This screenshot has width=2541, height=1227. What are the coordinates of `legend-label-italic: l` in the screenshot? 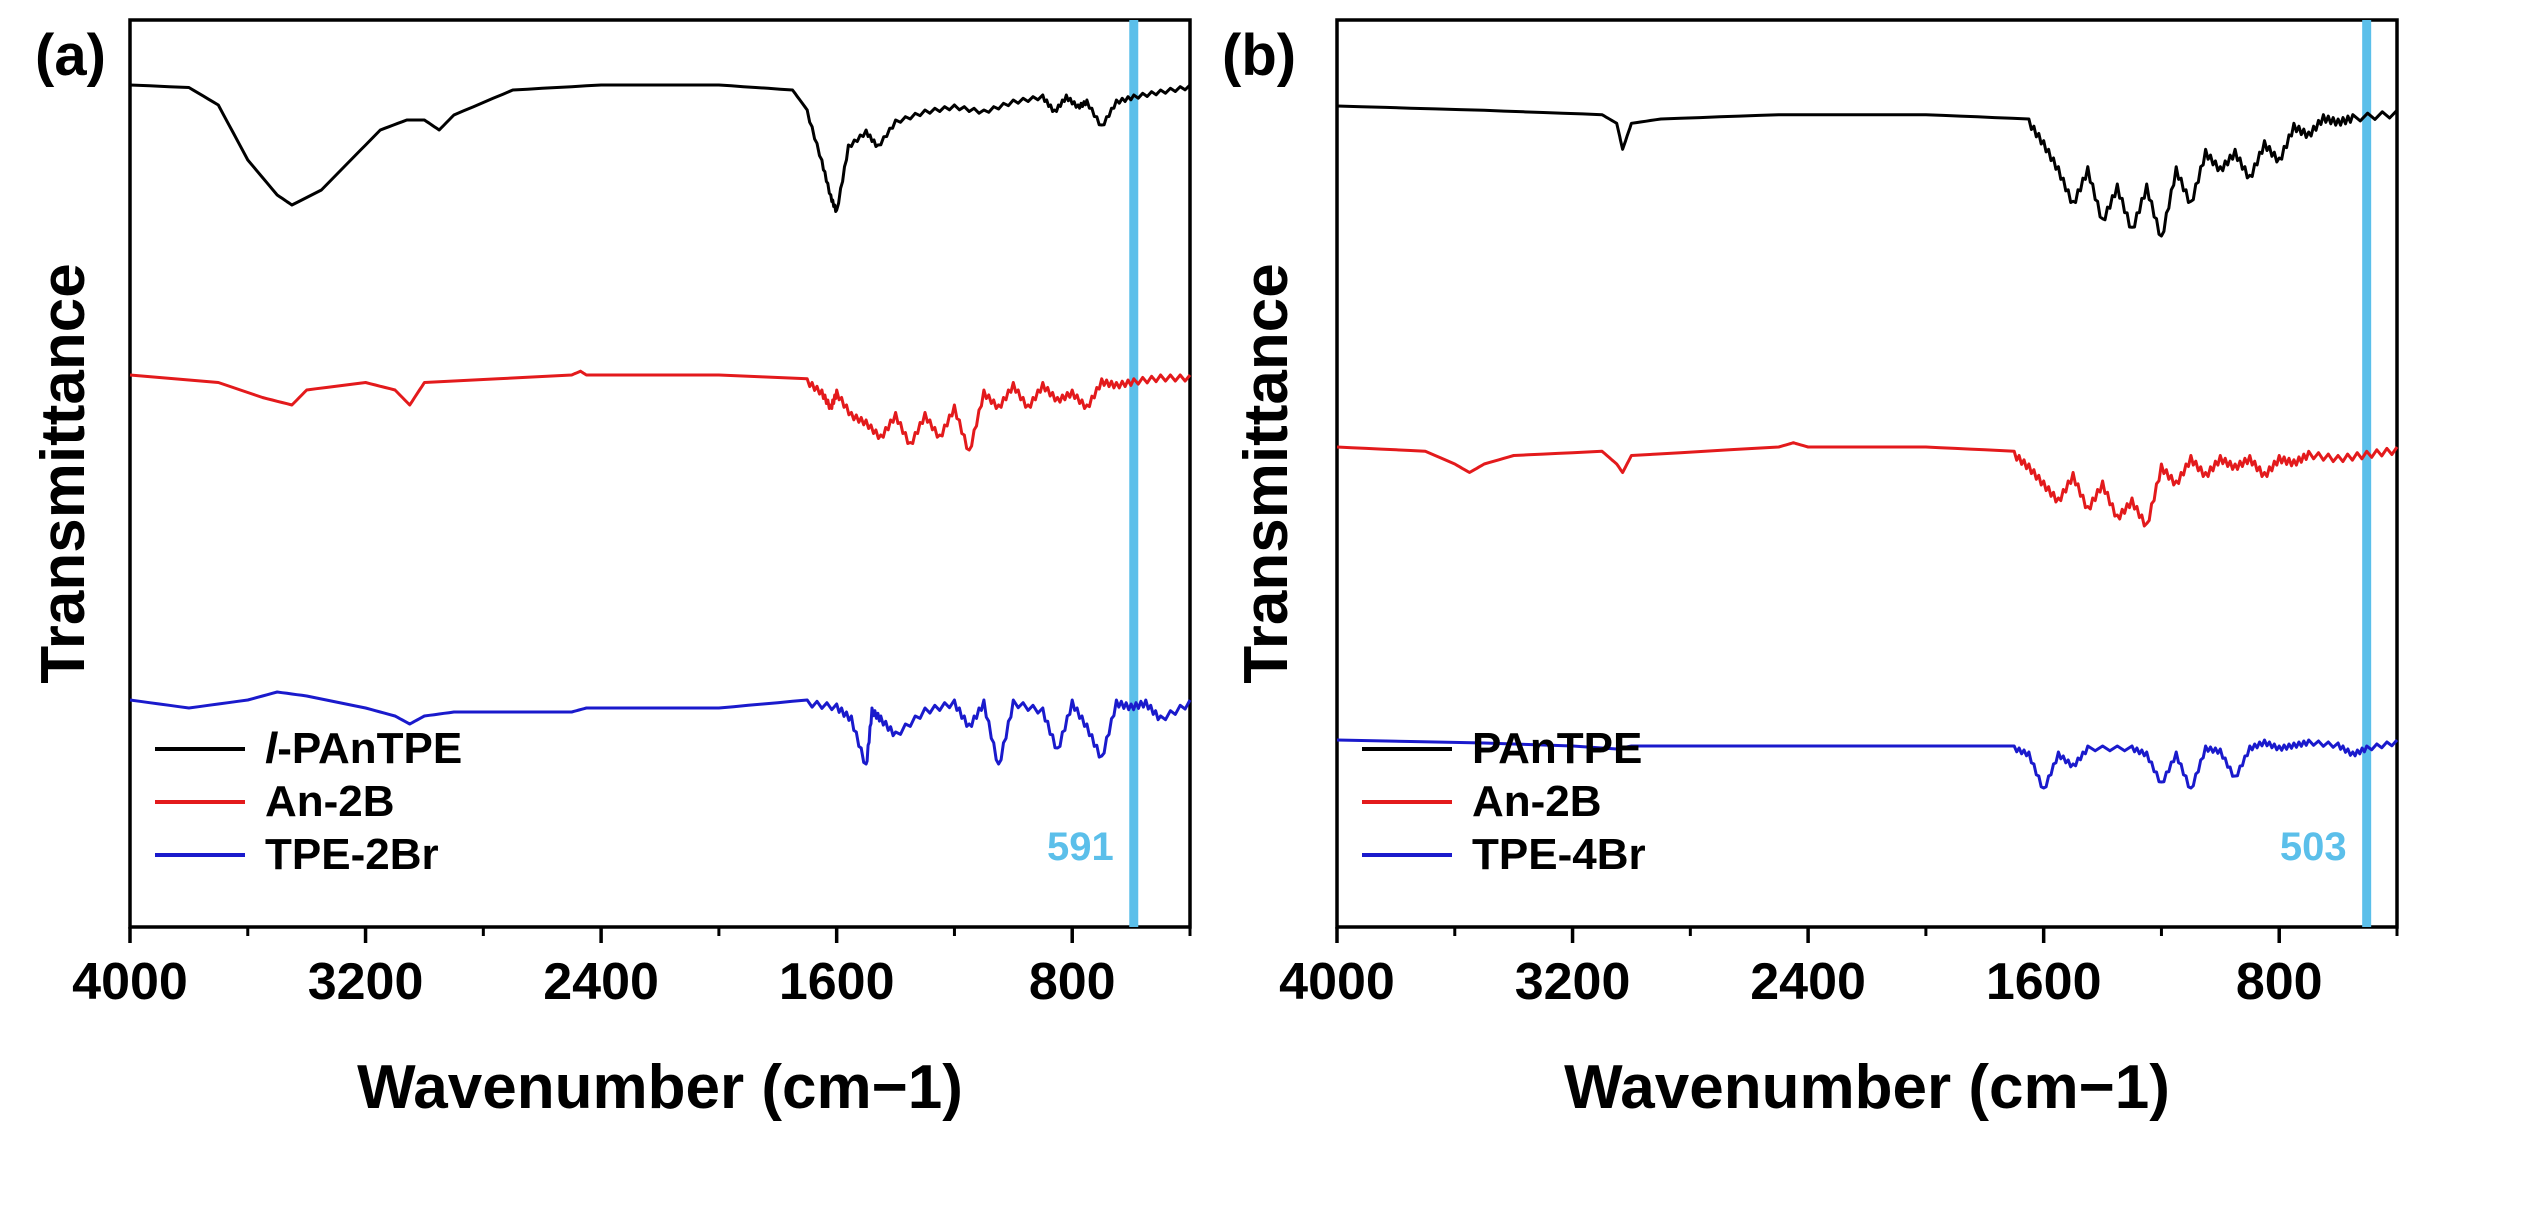 It's located at (271, 748).